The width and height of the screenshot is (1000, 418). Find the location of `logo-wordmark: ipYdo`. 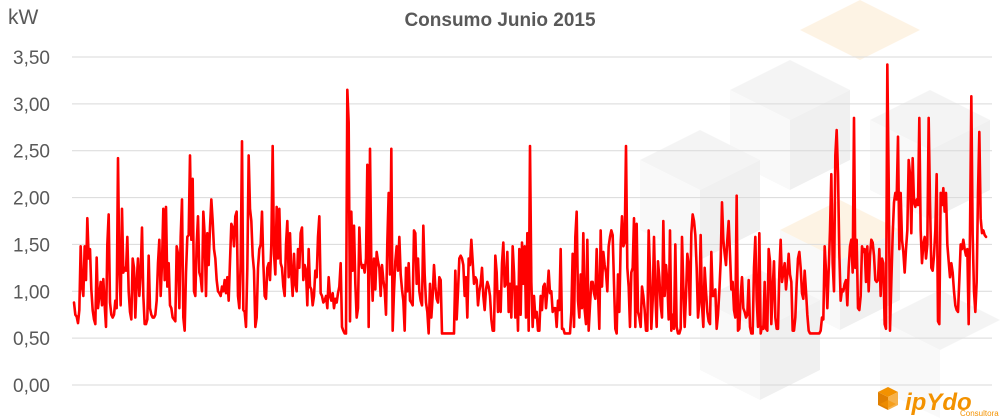

logo-wordmark: ipYdo is located at coordinates (938, 402).